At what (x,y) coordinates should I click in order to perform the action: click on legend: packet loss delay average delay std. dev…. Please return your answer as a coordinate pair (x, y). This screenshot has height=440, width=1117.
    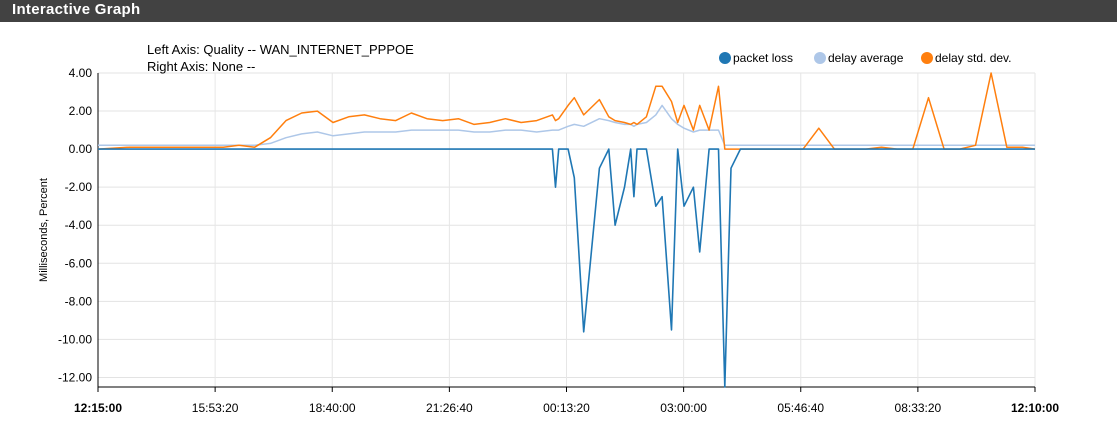
    Looking at the image, I should click on (865, 58).